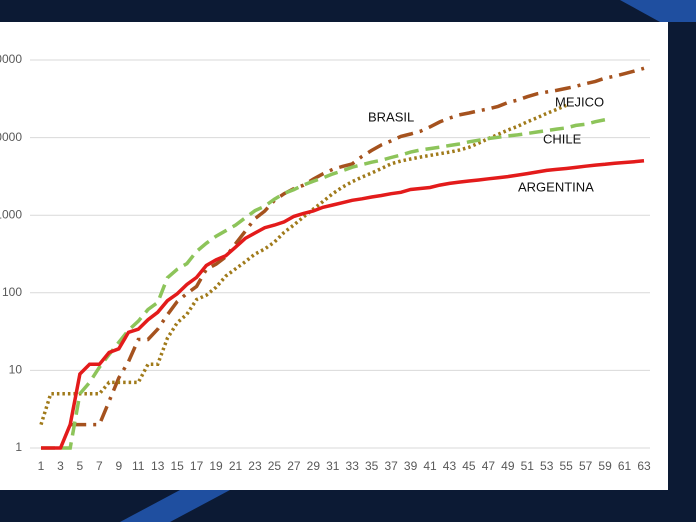 This screenshot has height=522, width=696. I want to click on y-tick-label: 100, so click(12, 292).